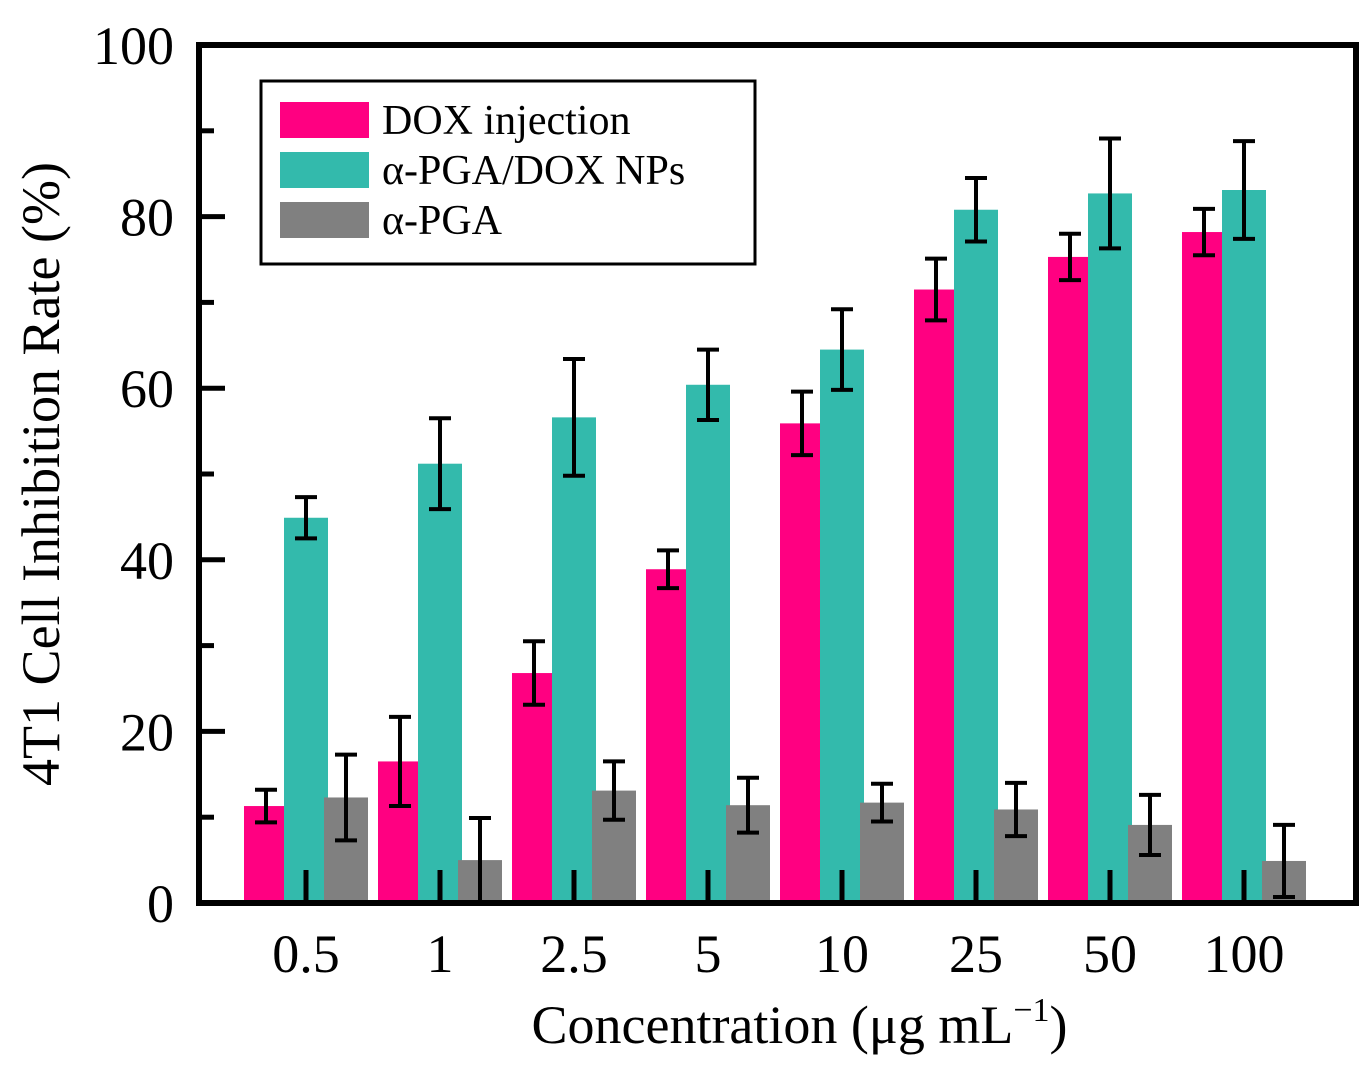  Describe the element at coordinates (976, 954) in the screenshot. I see `x-tick-label: 25` at that location.